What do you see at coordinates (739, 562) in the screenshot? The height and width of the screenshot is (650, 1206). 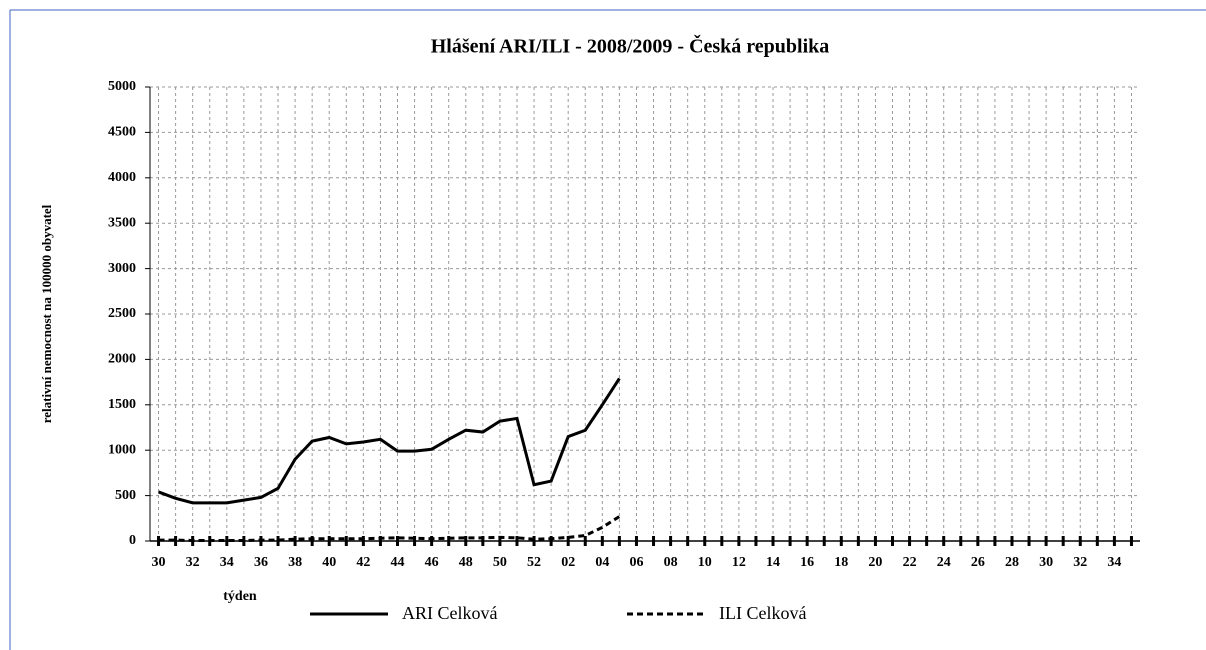 I see `x-tick-label: 12` at bounding box center [739, 562].